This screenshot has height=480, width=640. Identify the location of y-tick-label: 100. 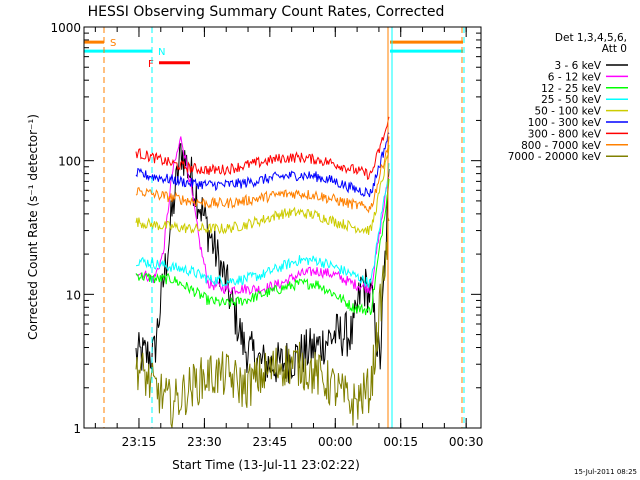
(69, 162).